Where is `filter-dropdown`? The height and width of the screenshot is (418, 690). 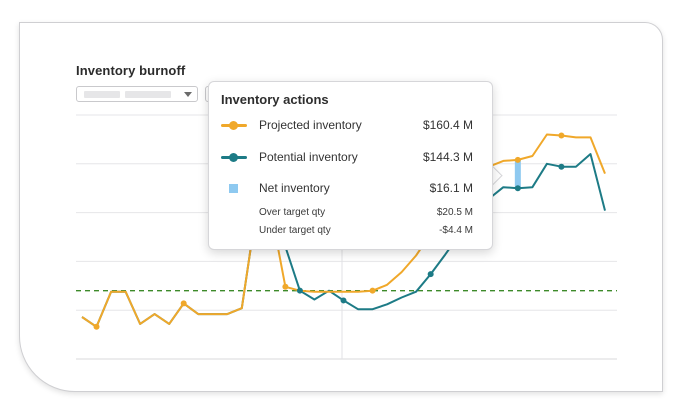
filter-dropdown is located at coordinates (137, 94).